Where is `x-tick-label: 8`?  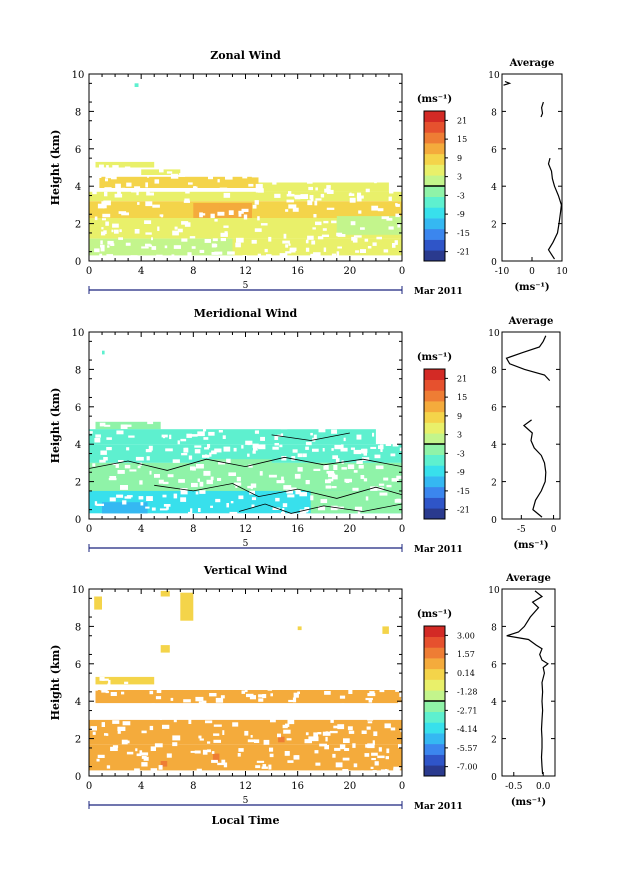
x-tick-label: 8 is located at coordinates (193, 786).